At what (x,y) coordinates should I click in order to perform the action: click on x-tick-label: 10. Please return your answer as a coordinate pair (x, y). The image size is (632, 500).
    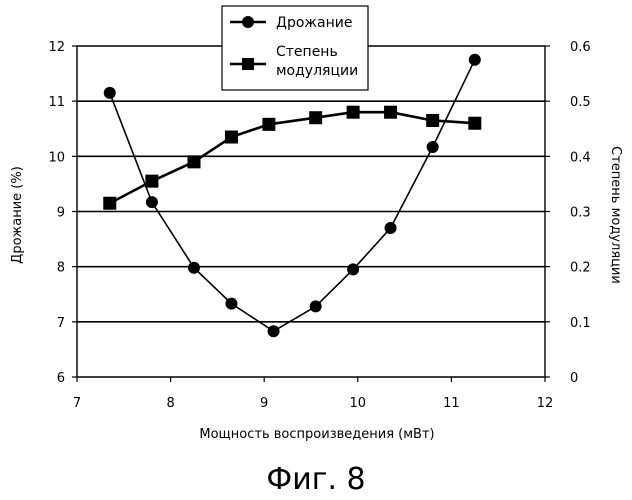
    Looking at the image, I should click on (358, 403).